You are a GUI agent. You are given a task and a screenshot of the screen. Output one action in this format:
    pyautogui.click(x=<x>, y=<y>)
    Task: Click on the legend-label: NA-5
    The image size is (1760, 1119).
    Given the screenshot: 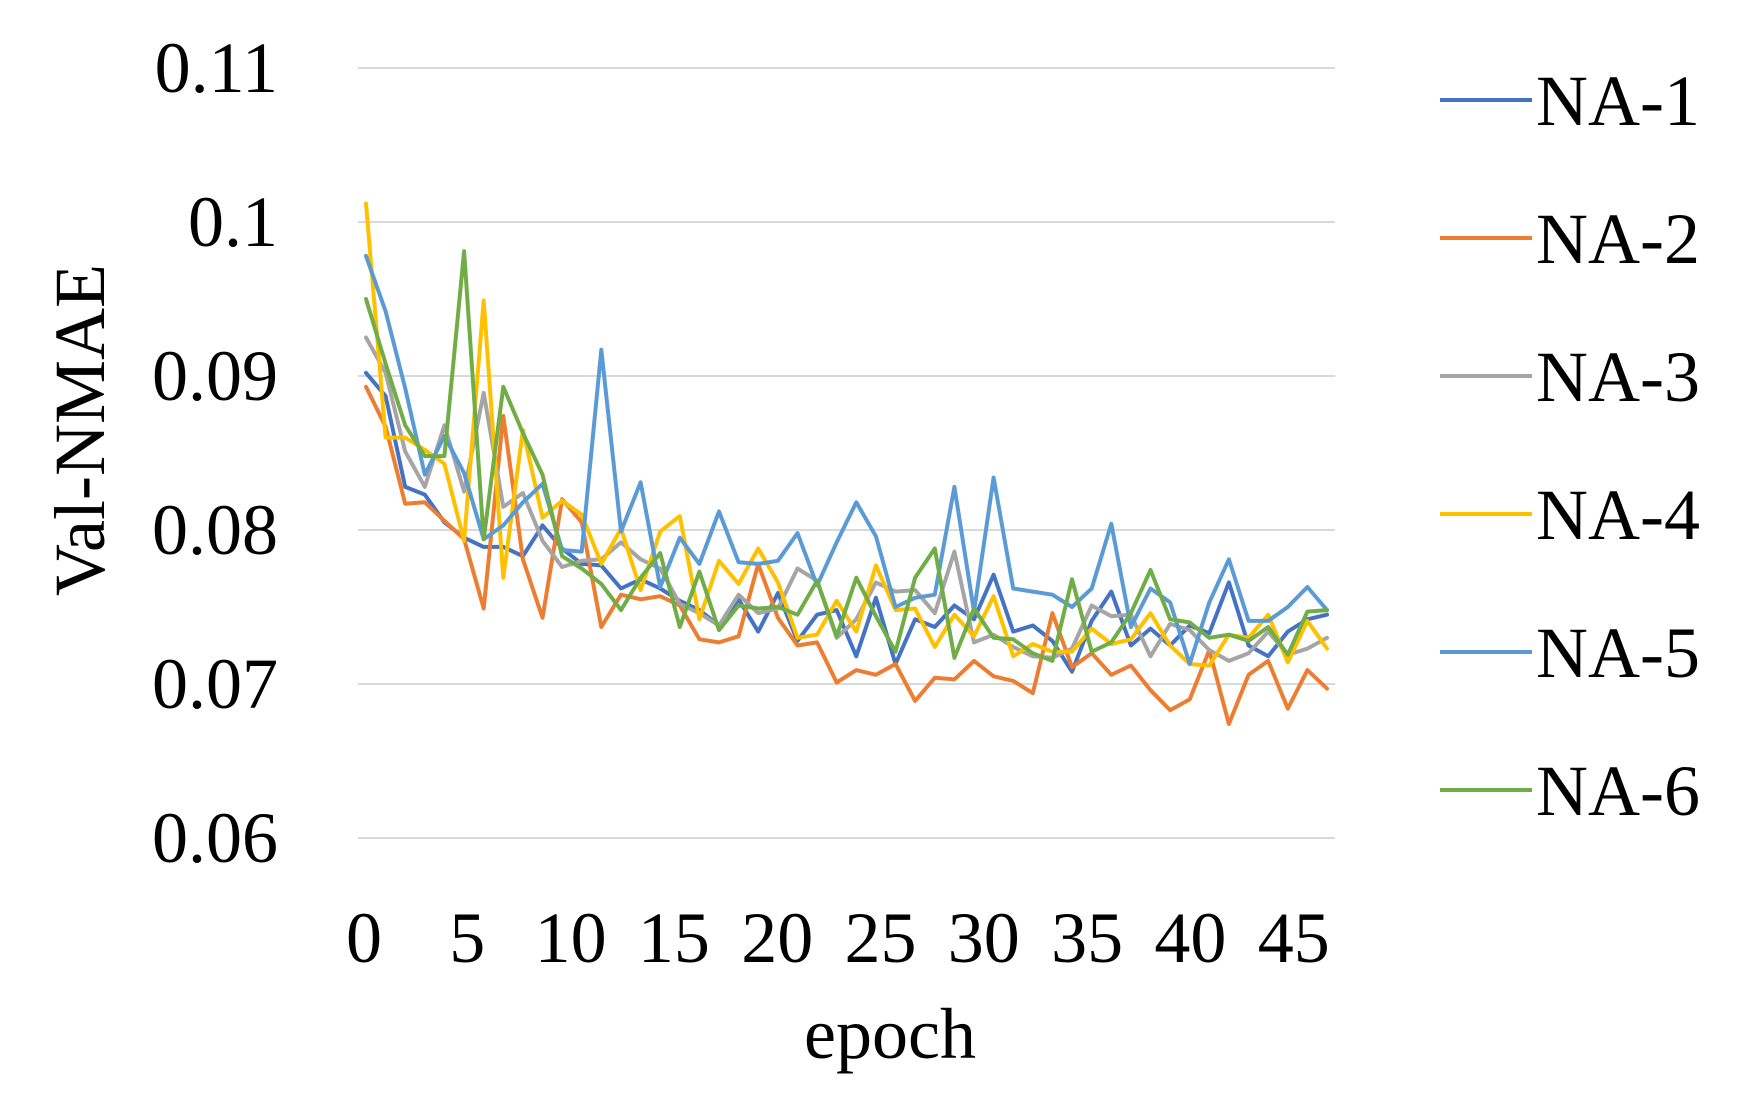 What is the action you would take?
    pyautogui.click(x=1618, y=653)
    